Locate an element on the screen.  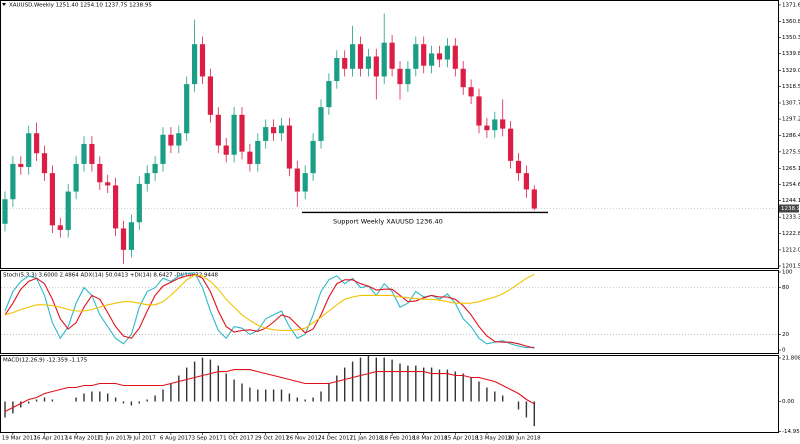
x-tick-label: 13 May 2018 is located at coordinates (494, 439).